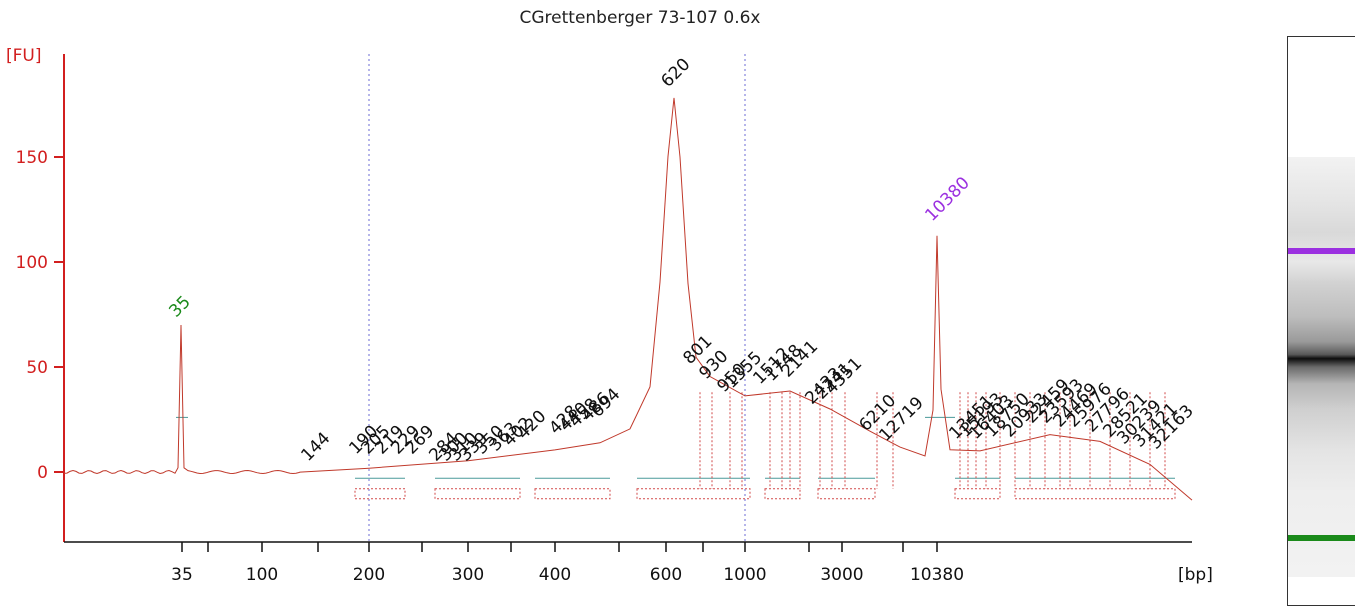 This screenshot has width=1355, height=609. Describe the element at coordinates (32, 263) in the screenshot. I see `y-tick-label: 100` at that location.